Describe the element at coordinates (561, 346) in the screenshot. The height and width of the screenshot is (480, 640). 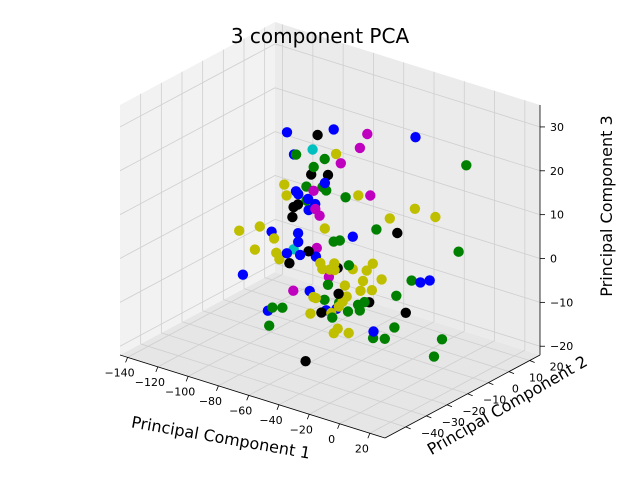
I see `z-tick-label: −20` at that location.